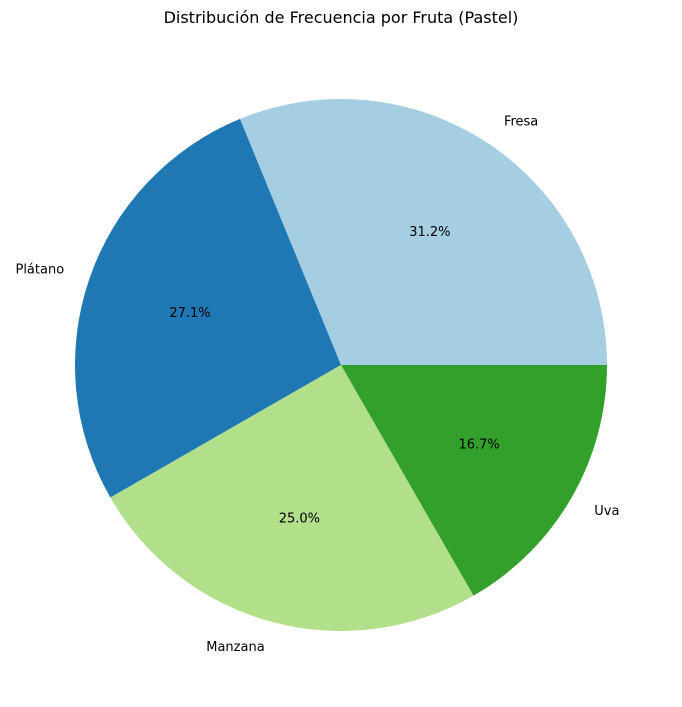  Describe the element at coordinates (235, 647) in the screenshot. I see `slice-label-manzana: Manzana` at that location.